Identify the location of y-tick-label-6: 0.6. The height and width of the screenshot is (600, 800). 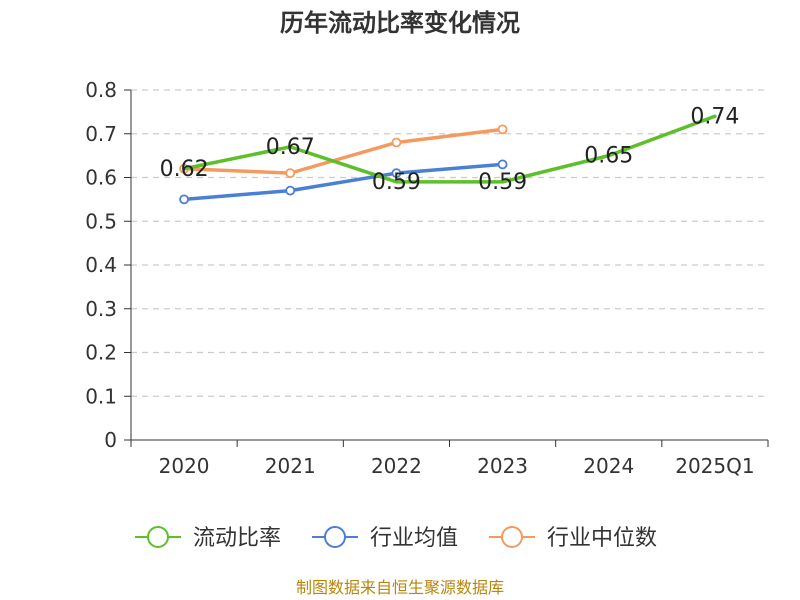
(101, 178).